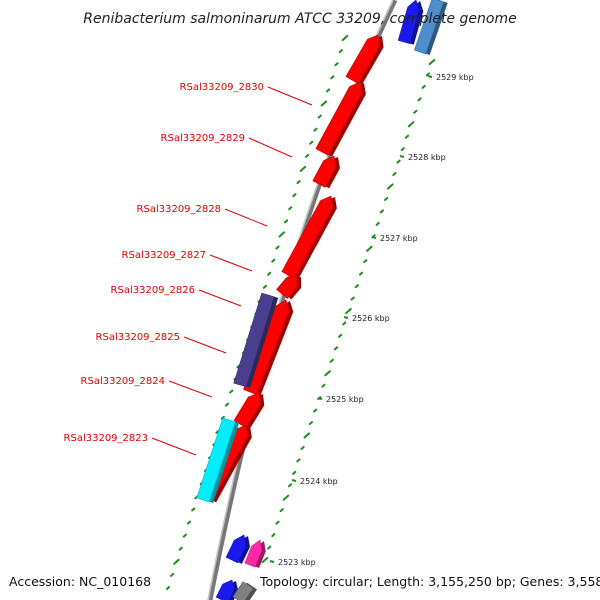  What do you see at coordinates (222, 87) in the screenshot?
I see `gene-label-rsal33209_2830: RSal33209_2830` at bounding box center [222, 87].